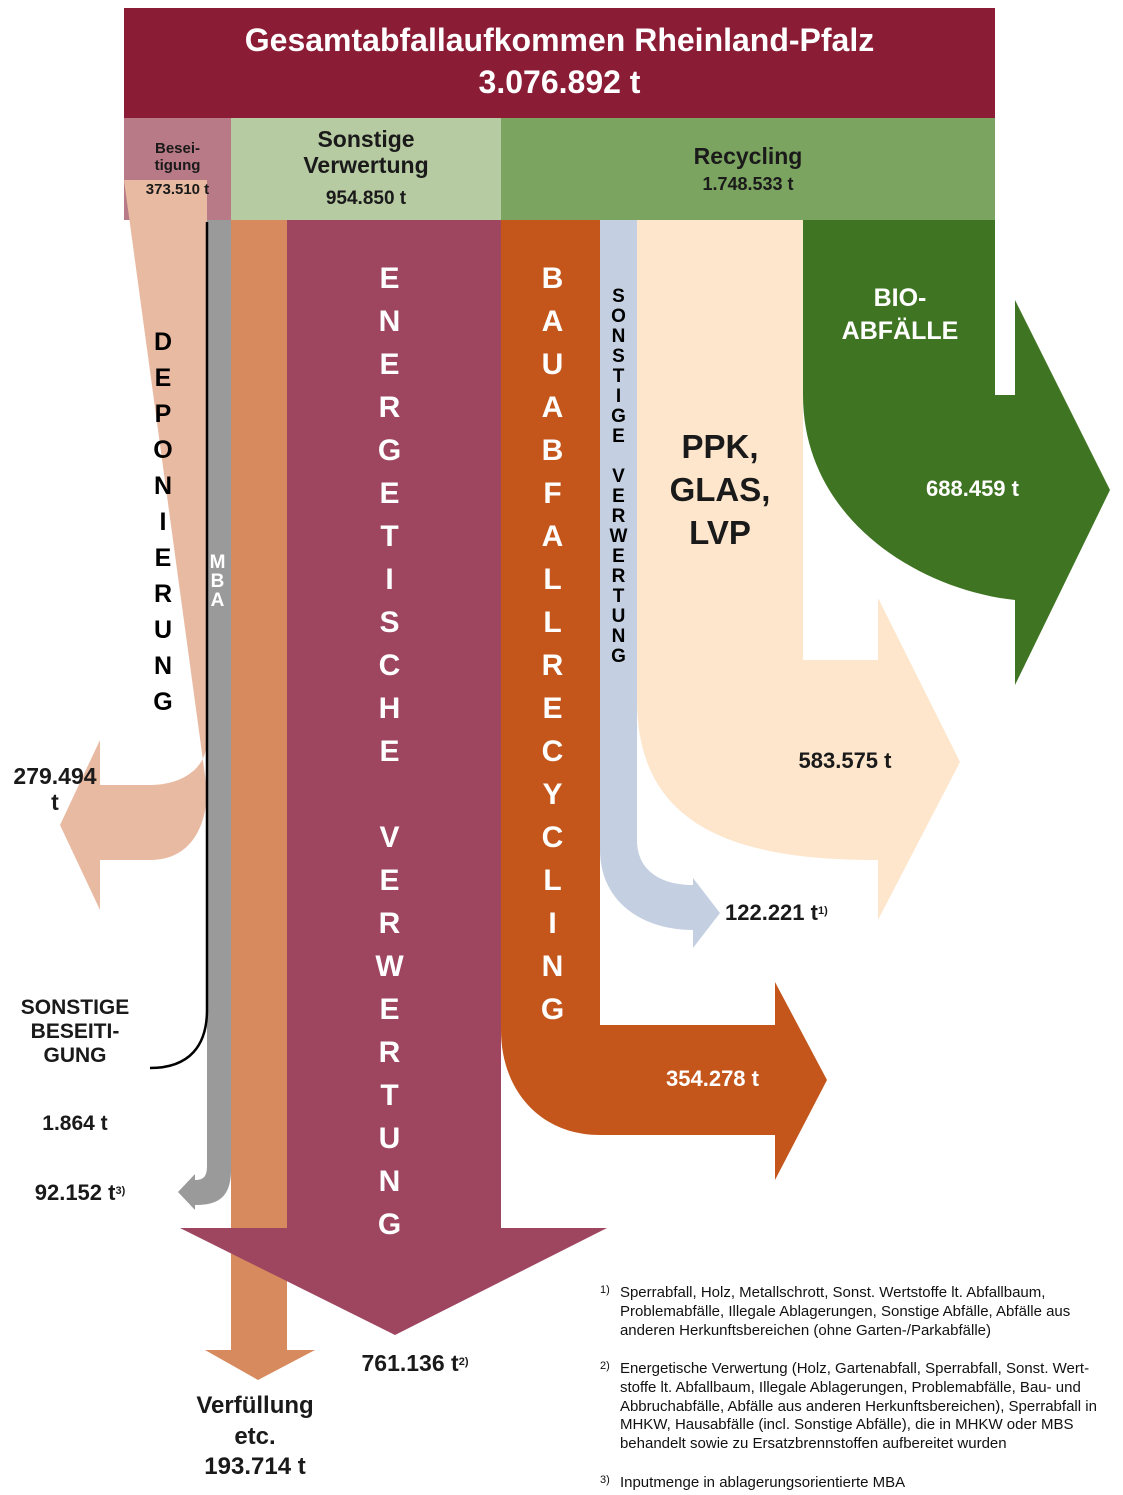 The width and height of the screenshot is (1123, 1495). I want to click on category-amount: 954.850 t, so click(366, 198).